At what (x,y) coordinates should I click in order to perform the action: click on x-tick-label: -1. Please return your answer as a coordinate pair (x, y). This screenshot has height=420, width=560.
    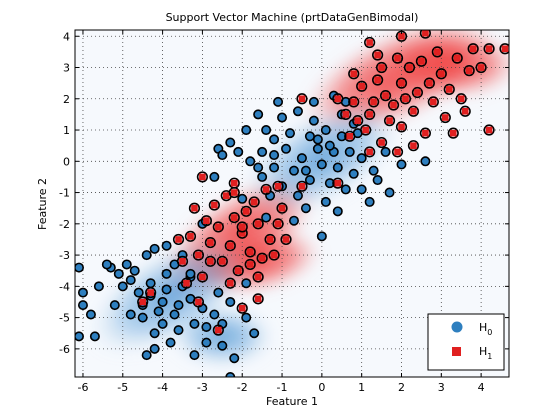
    Looking at the image, I should click on (282, 387).